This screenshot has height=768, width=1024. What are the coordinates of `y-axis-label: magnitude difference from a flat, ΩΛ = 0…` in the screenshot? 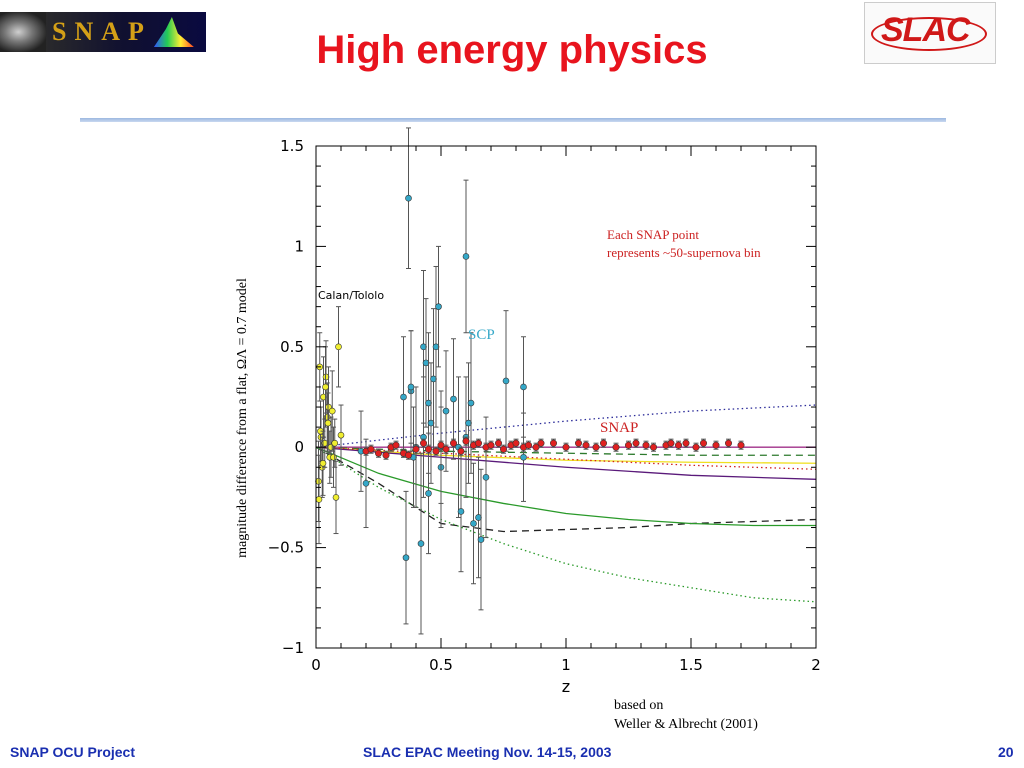 It's located at (242, 418).